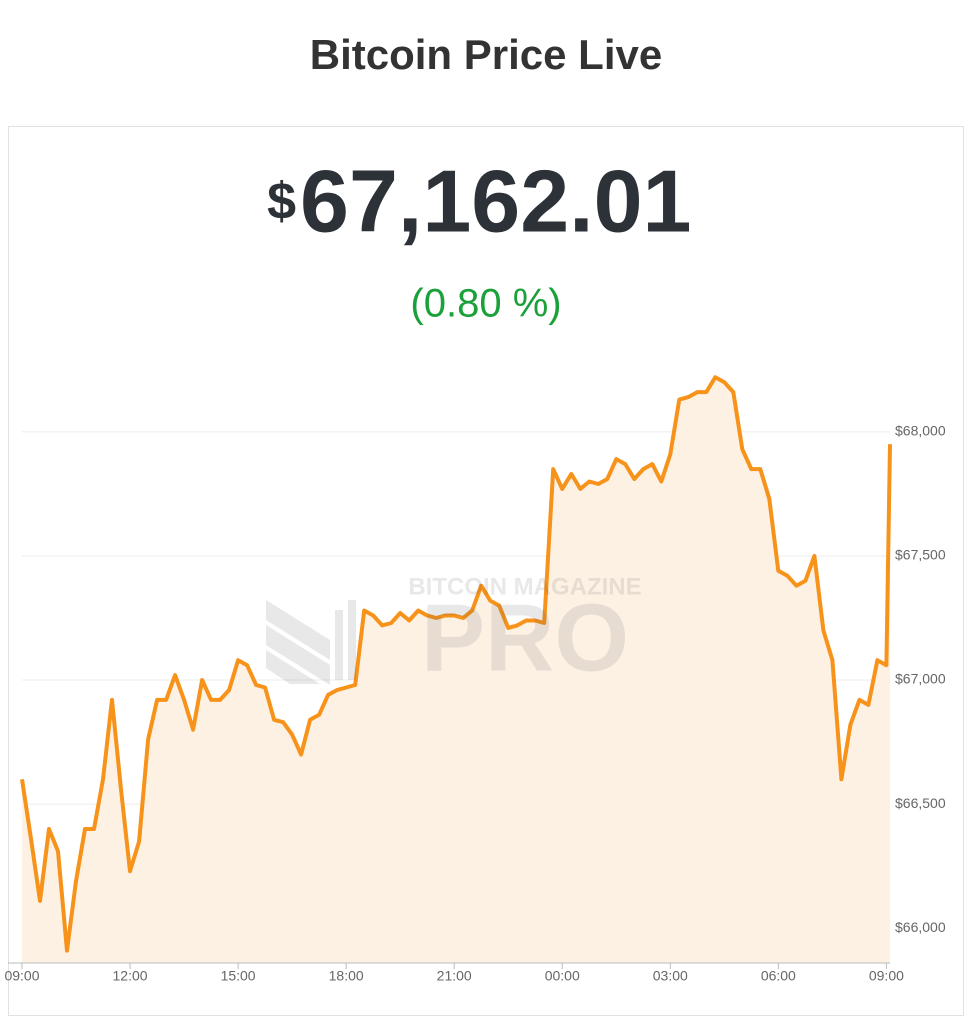 The height and width of the screenshot is (1024, 972). Describe the element at coordinates (496, 200) in the screenshot. I see `price: 67,162.01` at that location.